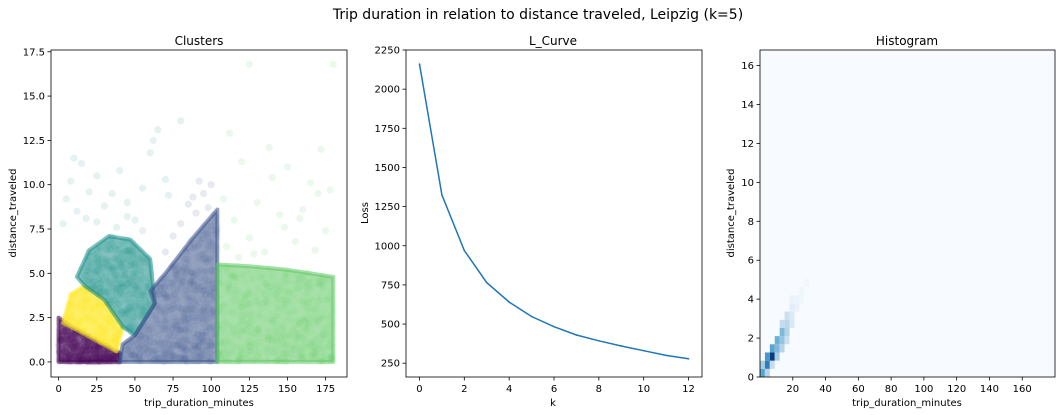 Image resolution: width=1063 pixels, height=415 pixels. I want to click on clusters-yaxis: 0.0 2.5 5.0 7.5 10.0 12.5 15.0 17.5, so click(37, 207).